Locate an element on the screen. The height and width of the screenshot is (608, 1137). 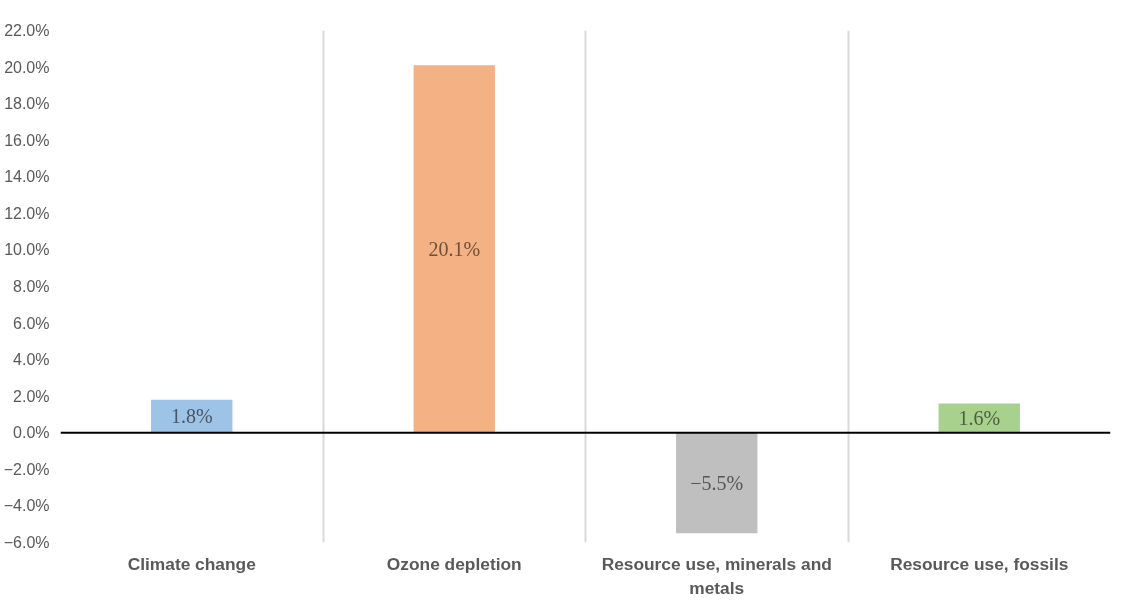
y-tick-label: 6.0% is located at coordinates (31, 323).